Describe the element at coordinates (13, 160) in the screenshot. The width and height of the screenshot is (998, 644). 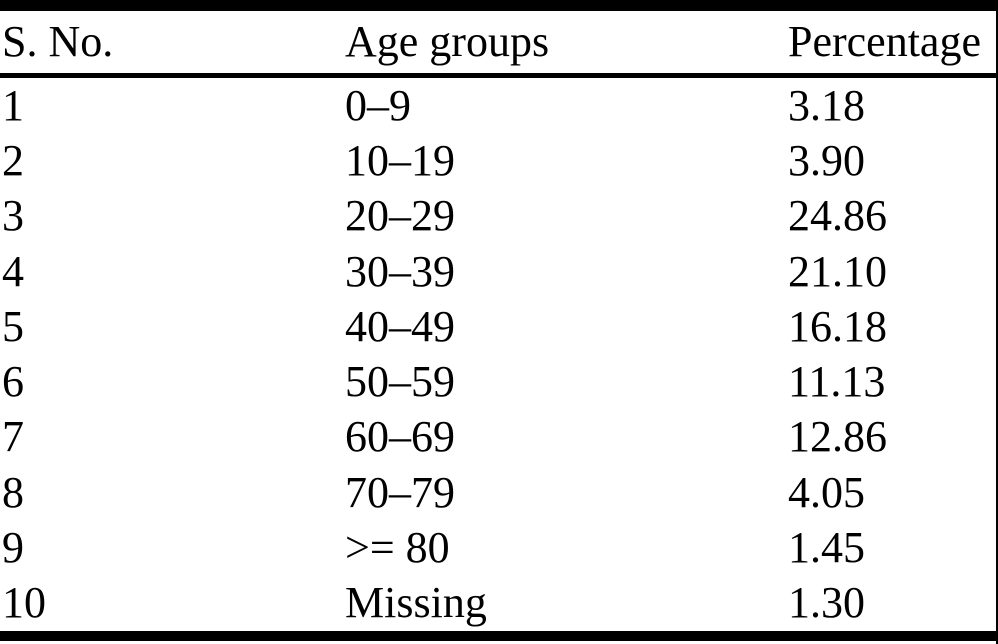
I see `cell-sno: 2` at that location.